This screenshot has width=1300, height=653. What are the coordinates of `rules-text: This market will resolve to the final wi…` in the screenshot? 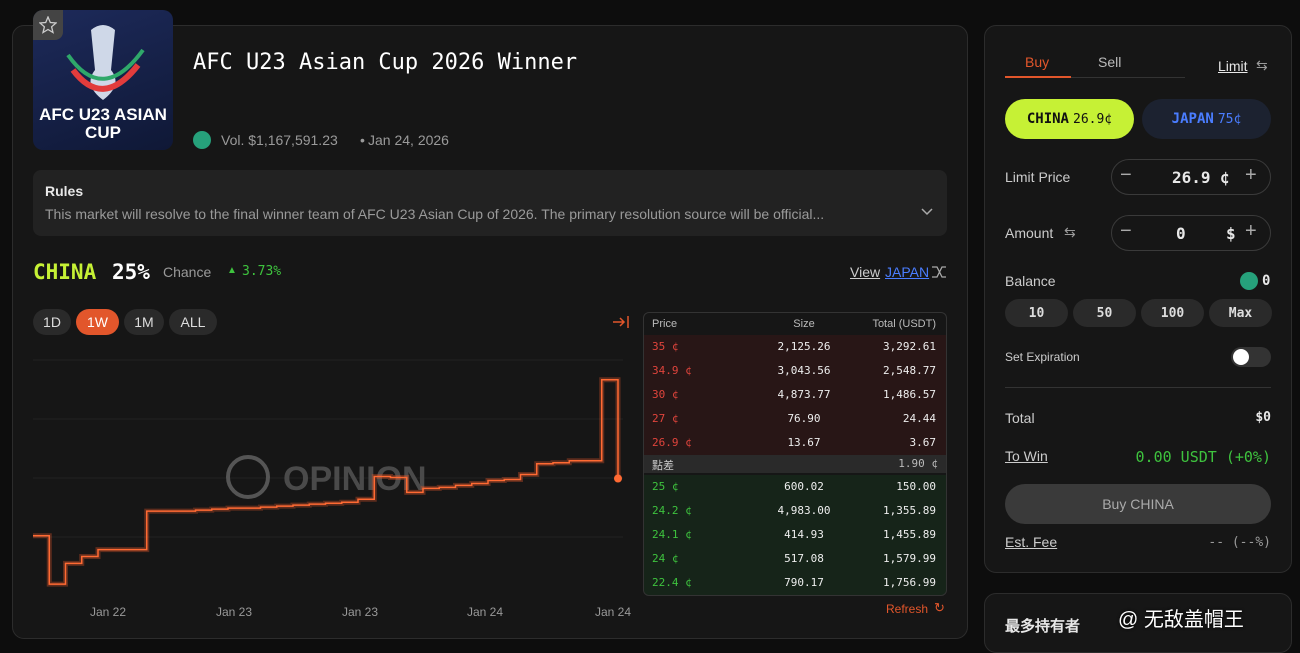 It's located at (435, 214).